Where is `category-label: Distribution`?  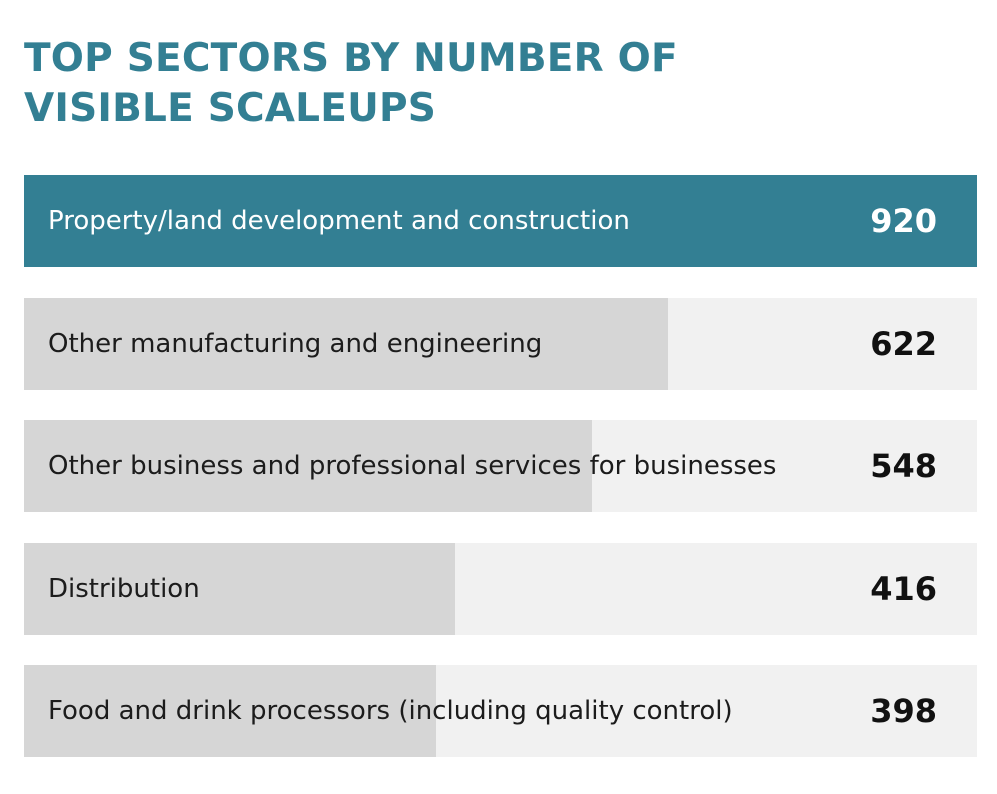 category-label: Distribution is located at coordinates (124, 589).